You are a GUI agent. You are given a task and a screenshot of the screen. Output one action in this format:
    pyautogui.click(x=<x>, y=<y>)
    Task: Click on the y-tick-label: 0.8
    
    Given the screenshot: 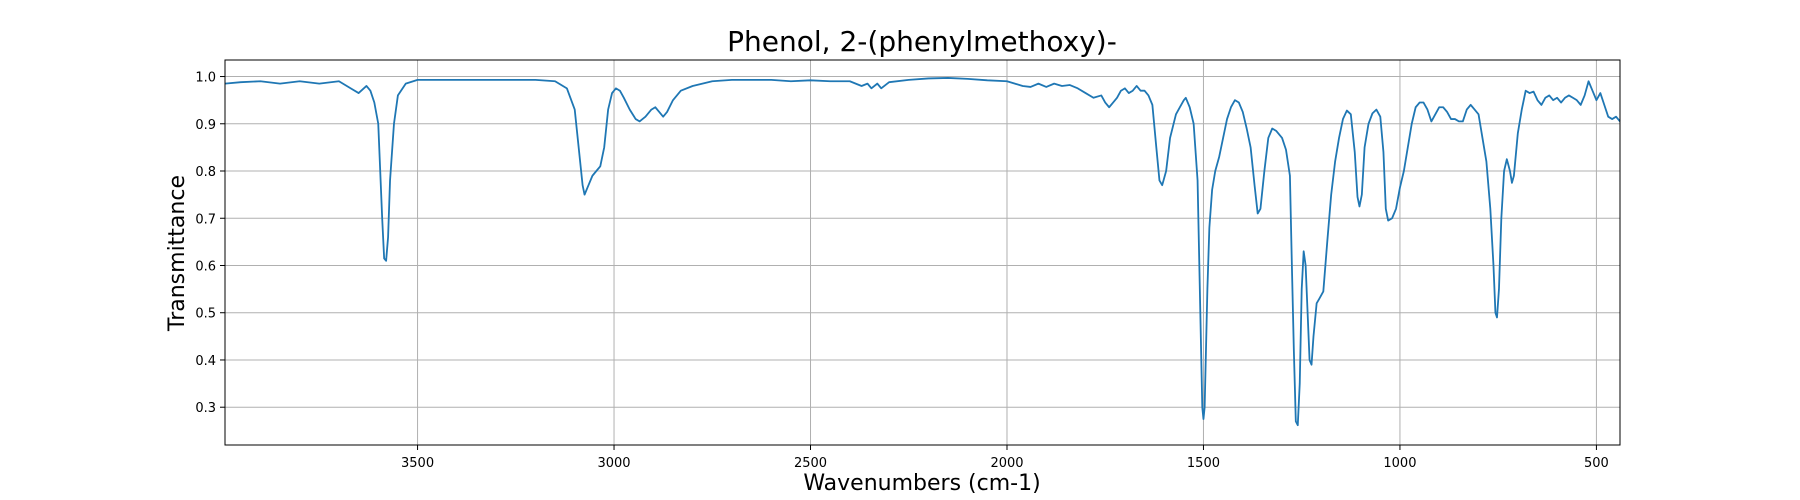 What is the action you would take?
    pyautogui.click(x=205, y=172)
    